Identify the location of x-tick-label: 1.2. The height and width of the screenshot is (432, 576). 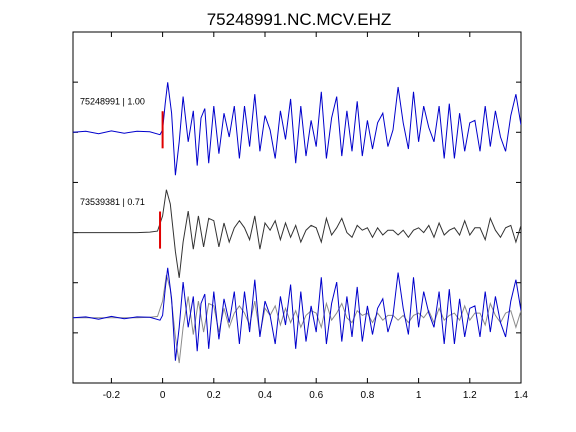
(470, 395).